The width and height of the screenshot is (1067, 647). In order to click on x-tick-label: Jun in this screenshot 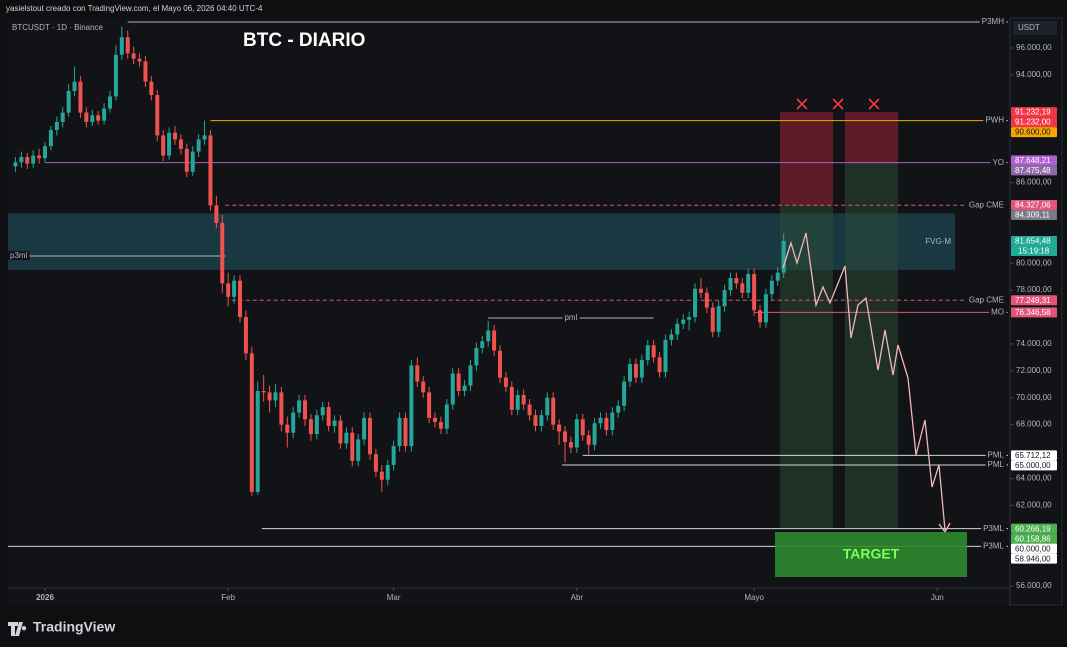, I will do `click(937, 597)`.